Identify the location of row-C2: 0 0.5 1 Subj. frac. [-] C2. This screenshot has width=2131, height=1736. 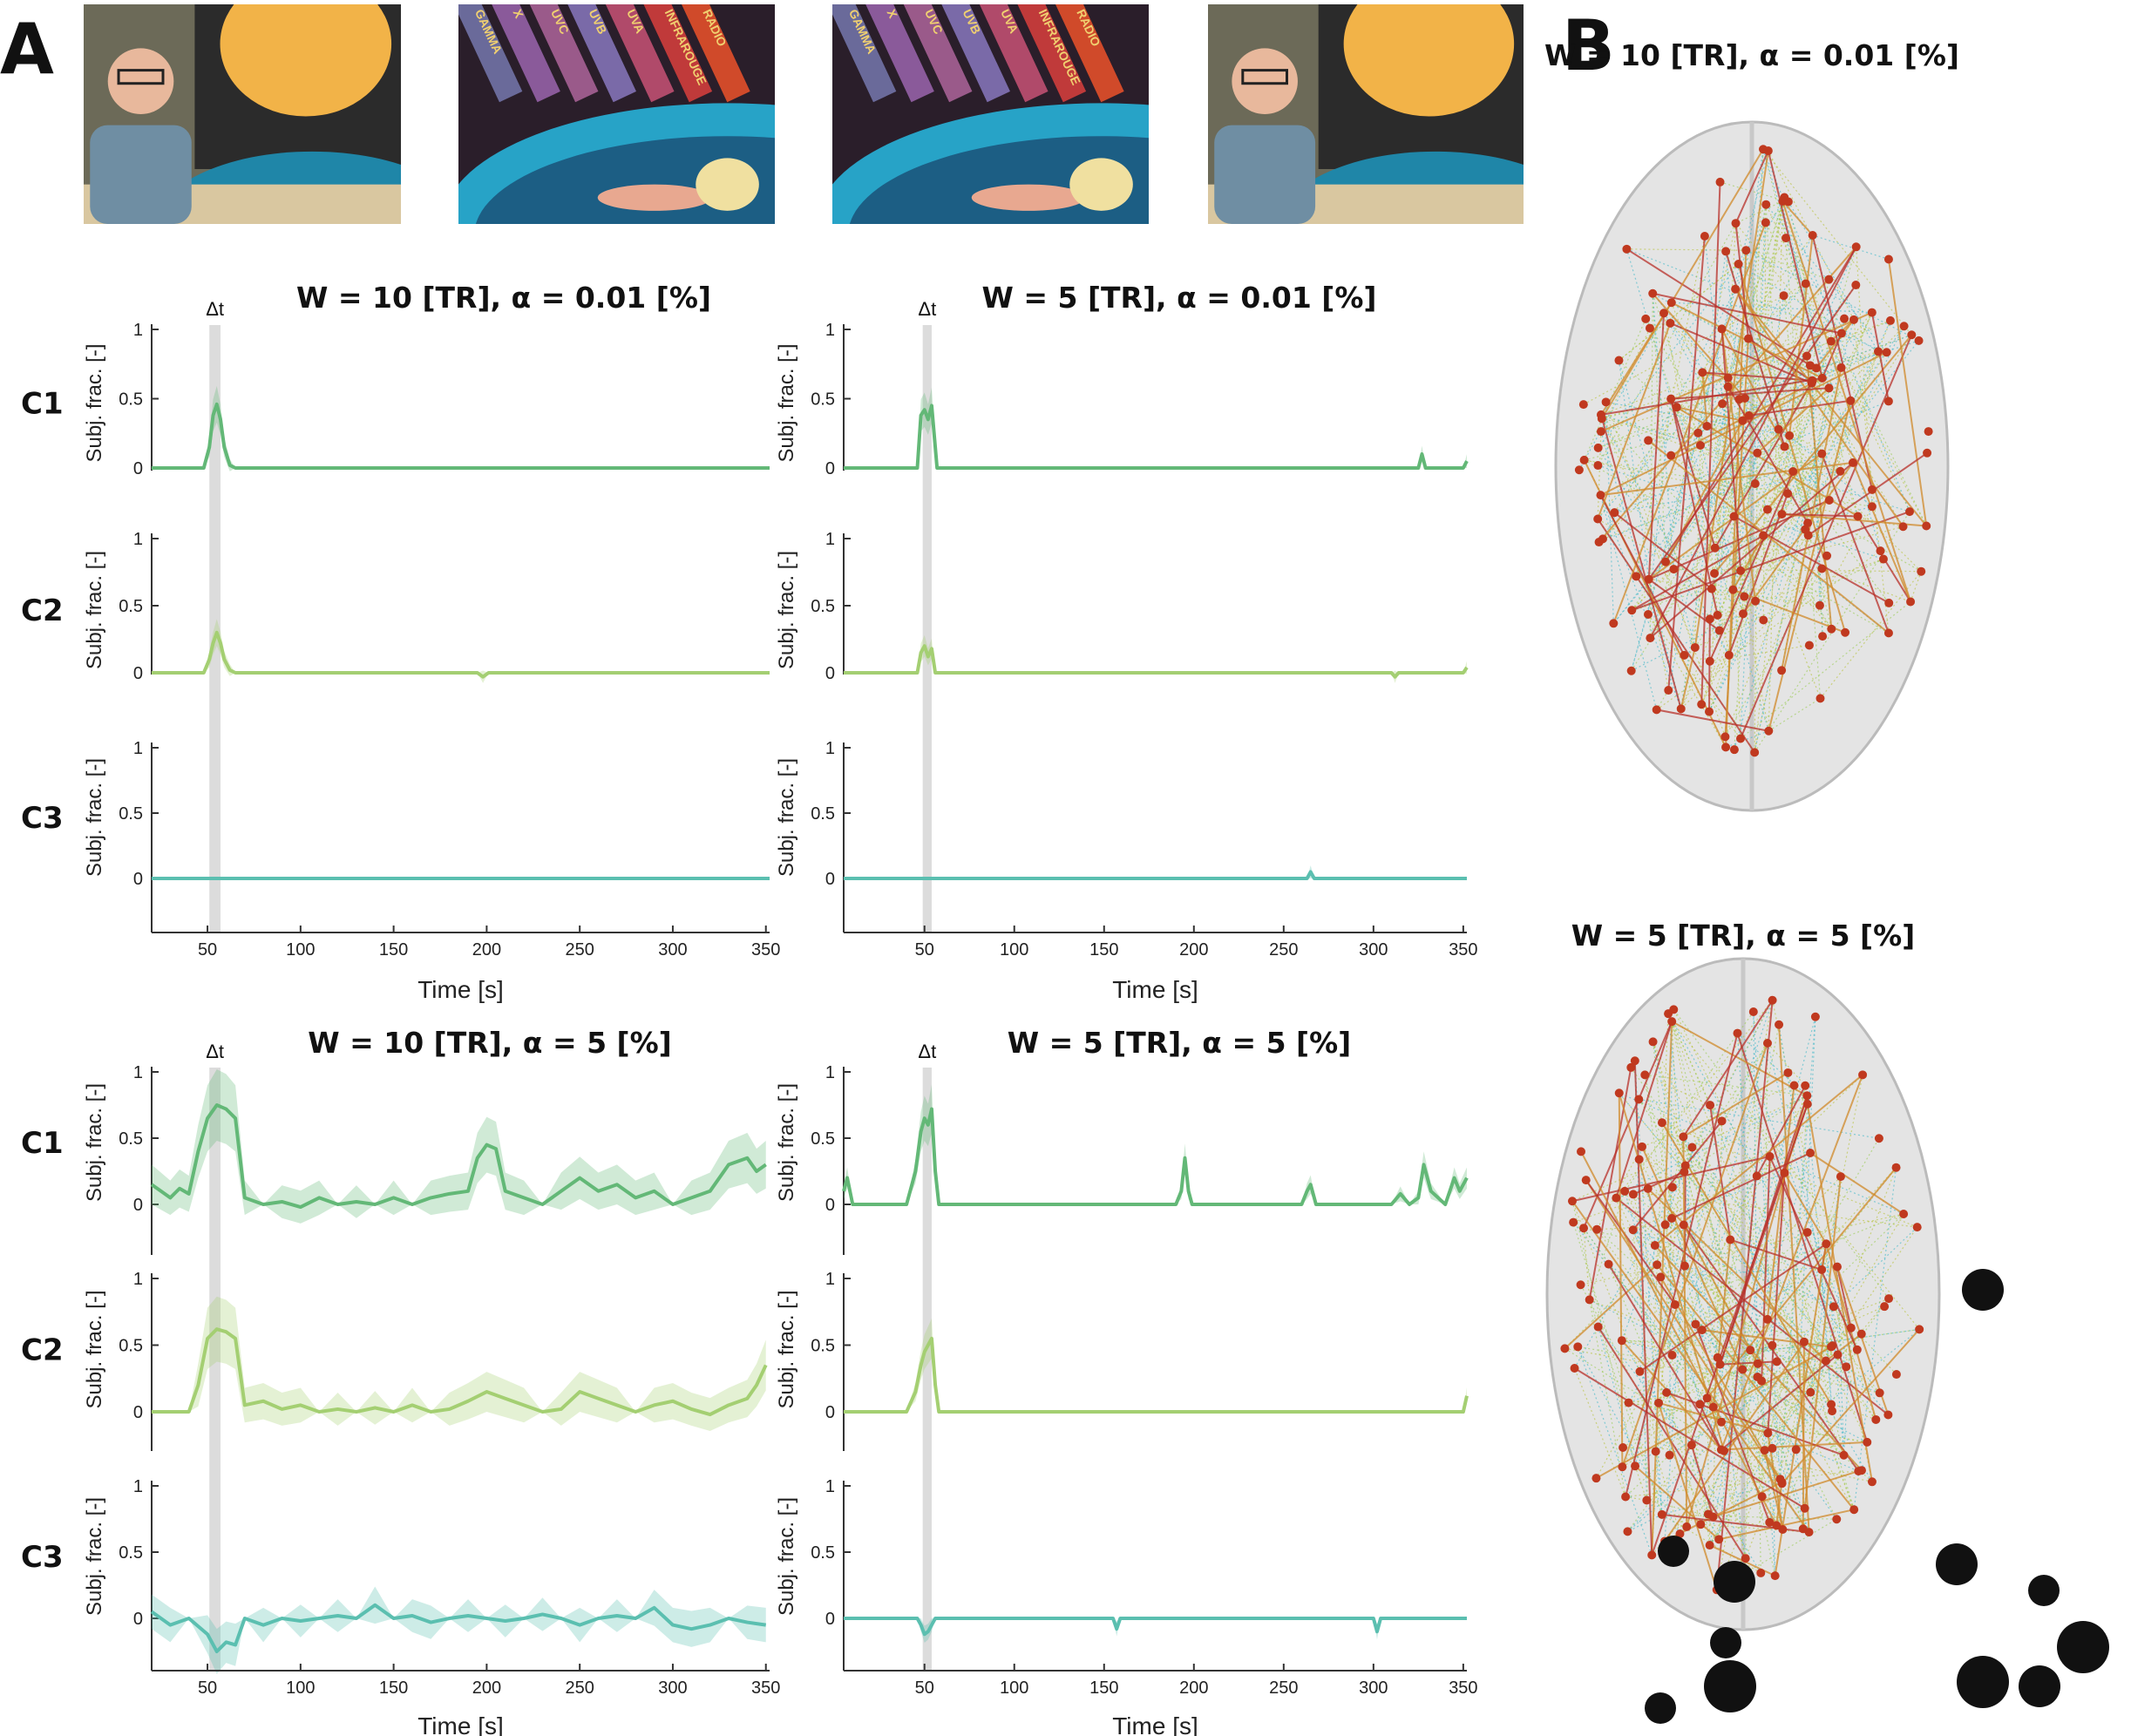
(394, 1360).